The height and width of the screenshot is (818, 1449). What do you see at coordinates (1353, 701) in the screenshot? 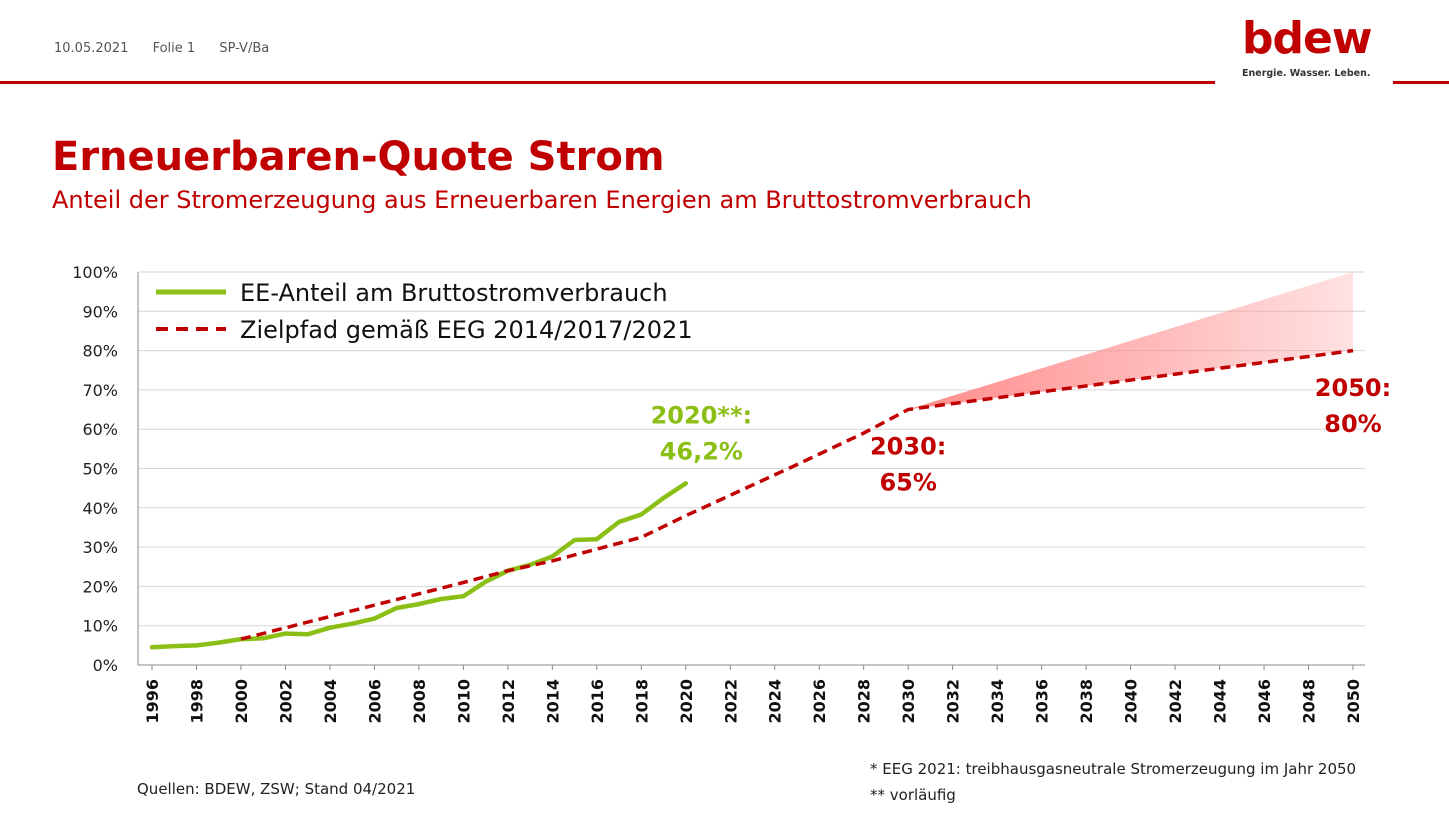
I see `x-tick-label: 2050` at bounding box center [1353, 701].